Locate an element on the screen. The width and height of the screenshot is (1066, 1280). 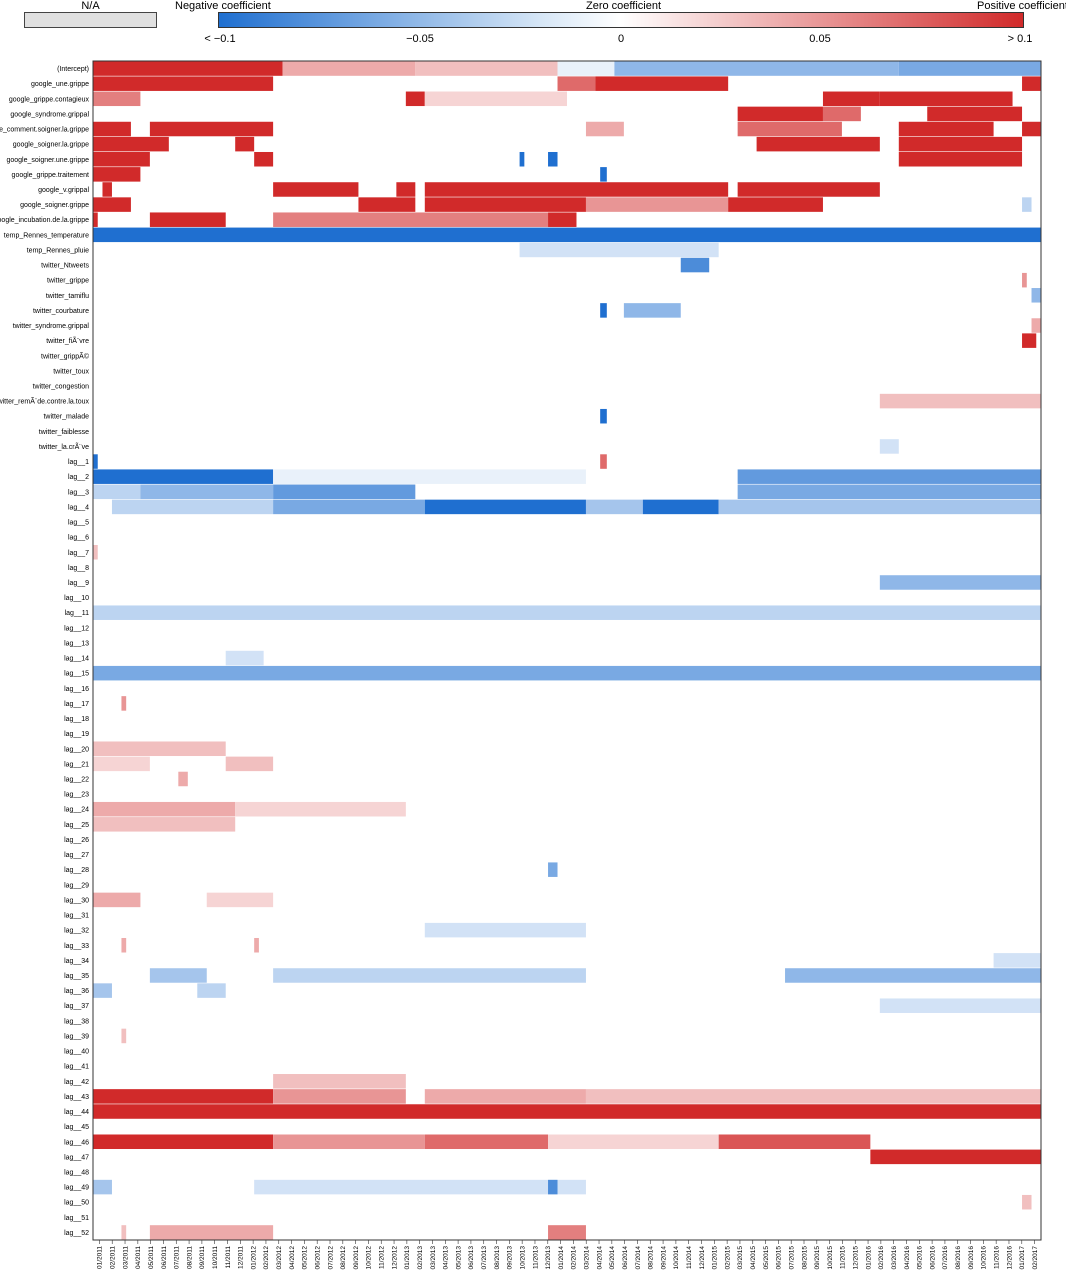
x-tick-label: 07/2011 is located at coordinates (177, 1257).